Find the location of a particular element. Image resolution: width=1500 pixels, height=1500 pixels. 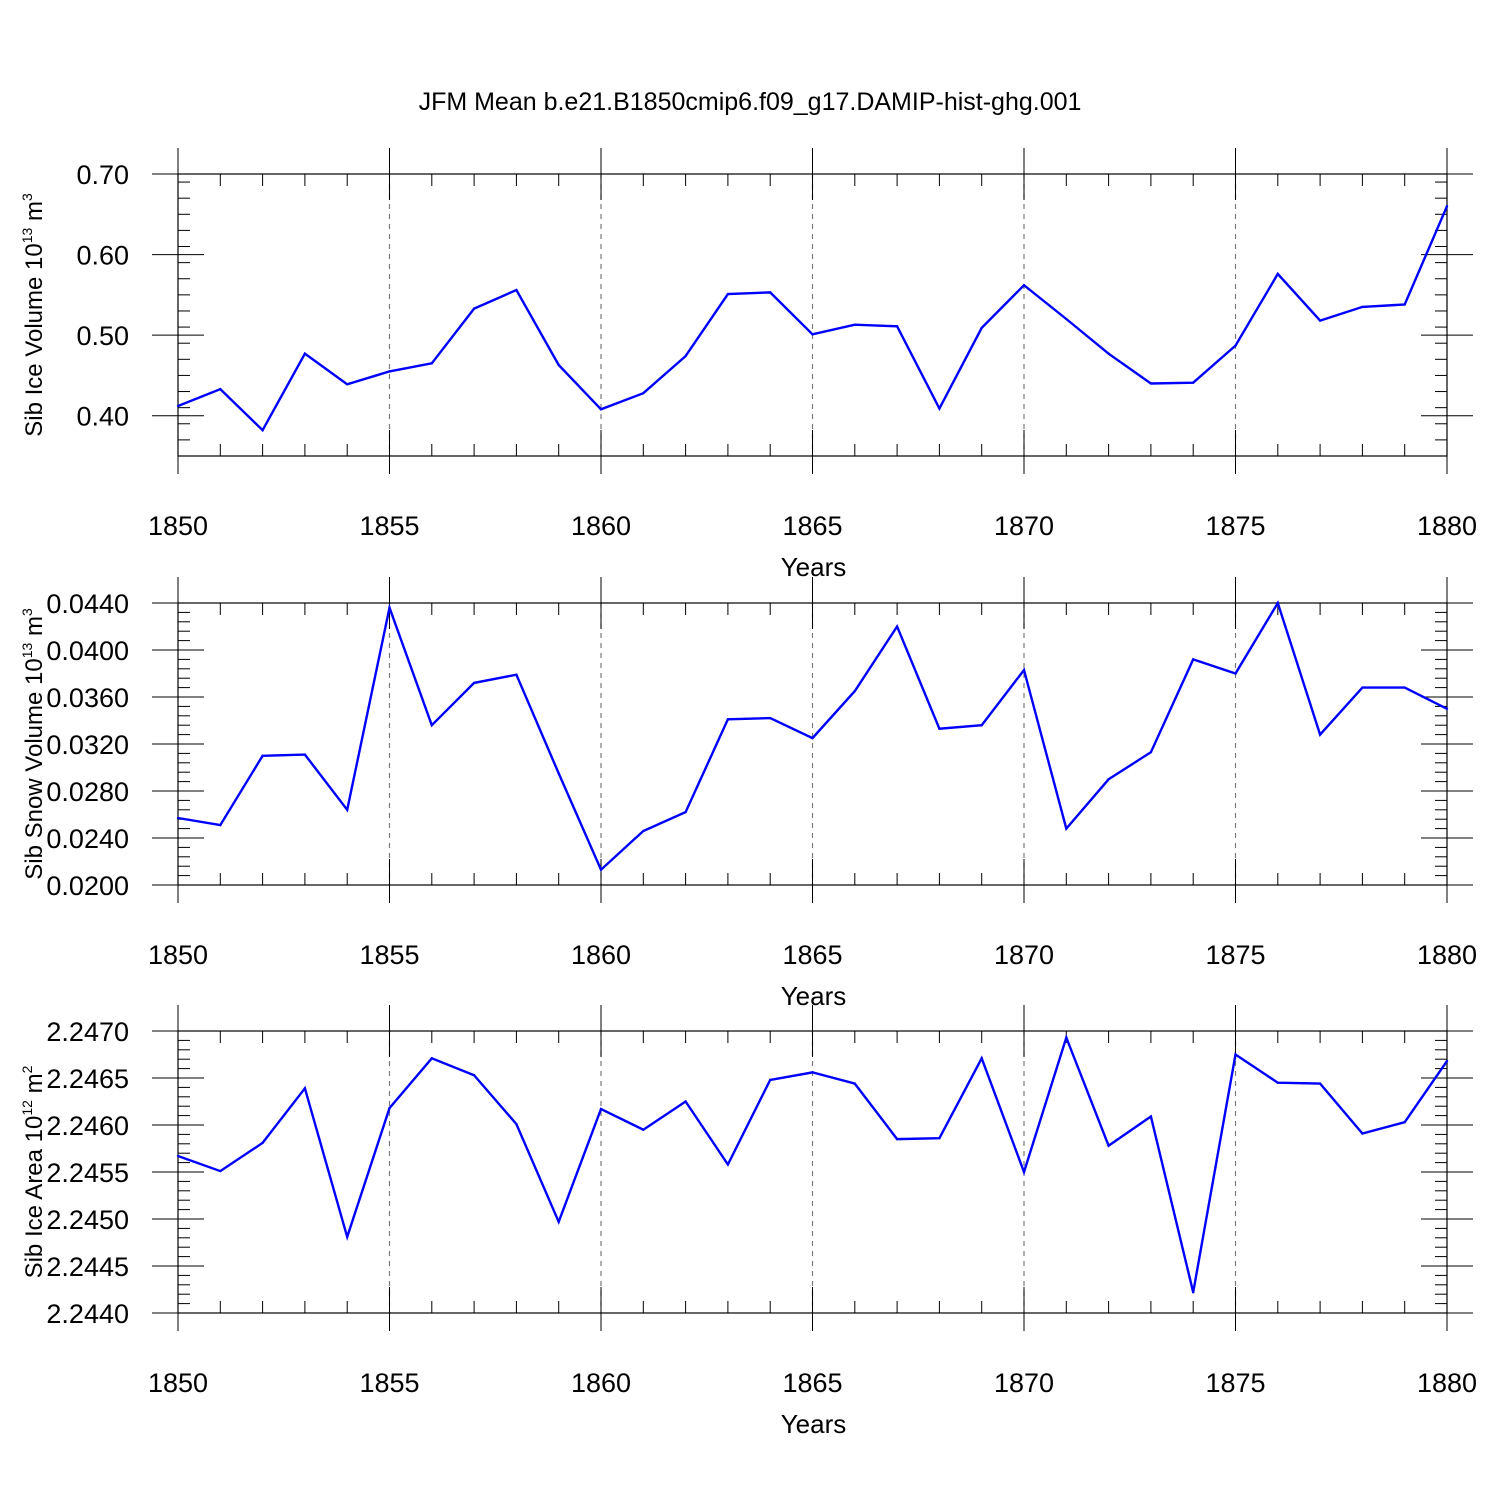

y-axis-label: Sib Snow Volume 1013 m3 is located at coordinates (33, 744).